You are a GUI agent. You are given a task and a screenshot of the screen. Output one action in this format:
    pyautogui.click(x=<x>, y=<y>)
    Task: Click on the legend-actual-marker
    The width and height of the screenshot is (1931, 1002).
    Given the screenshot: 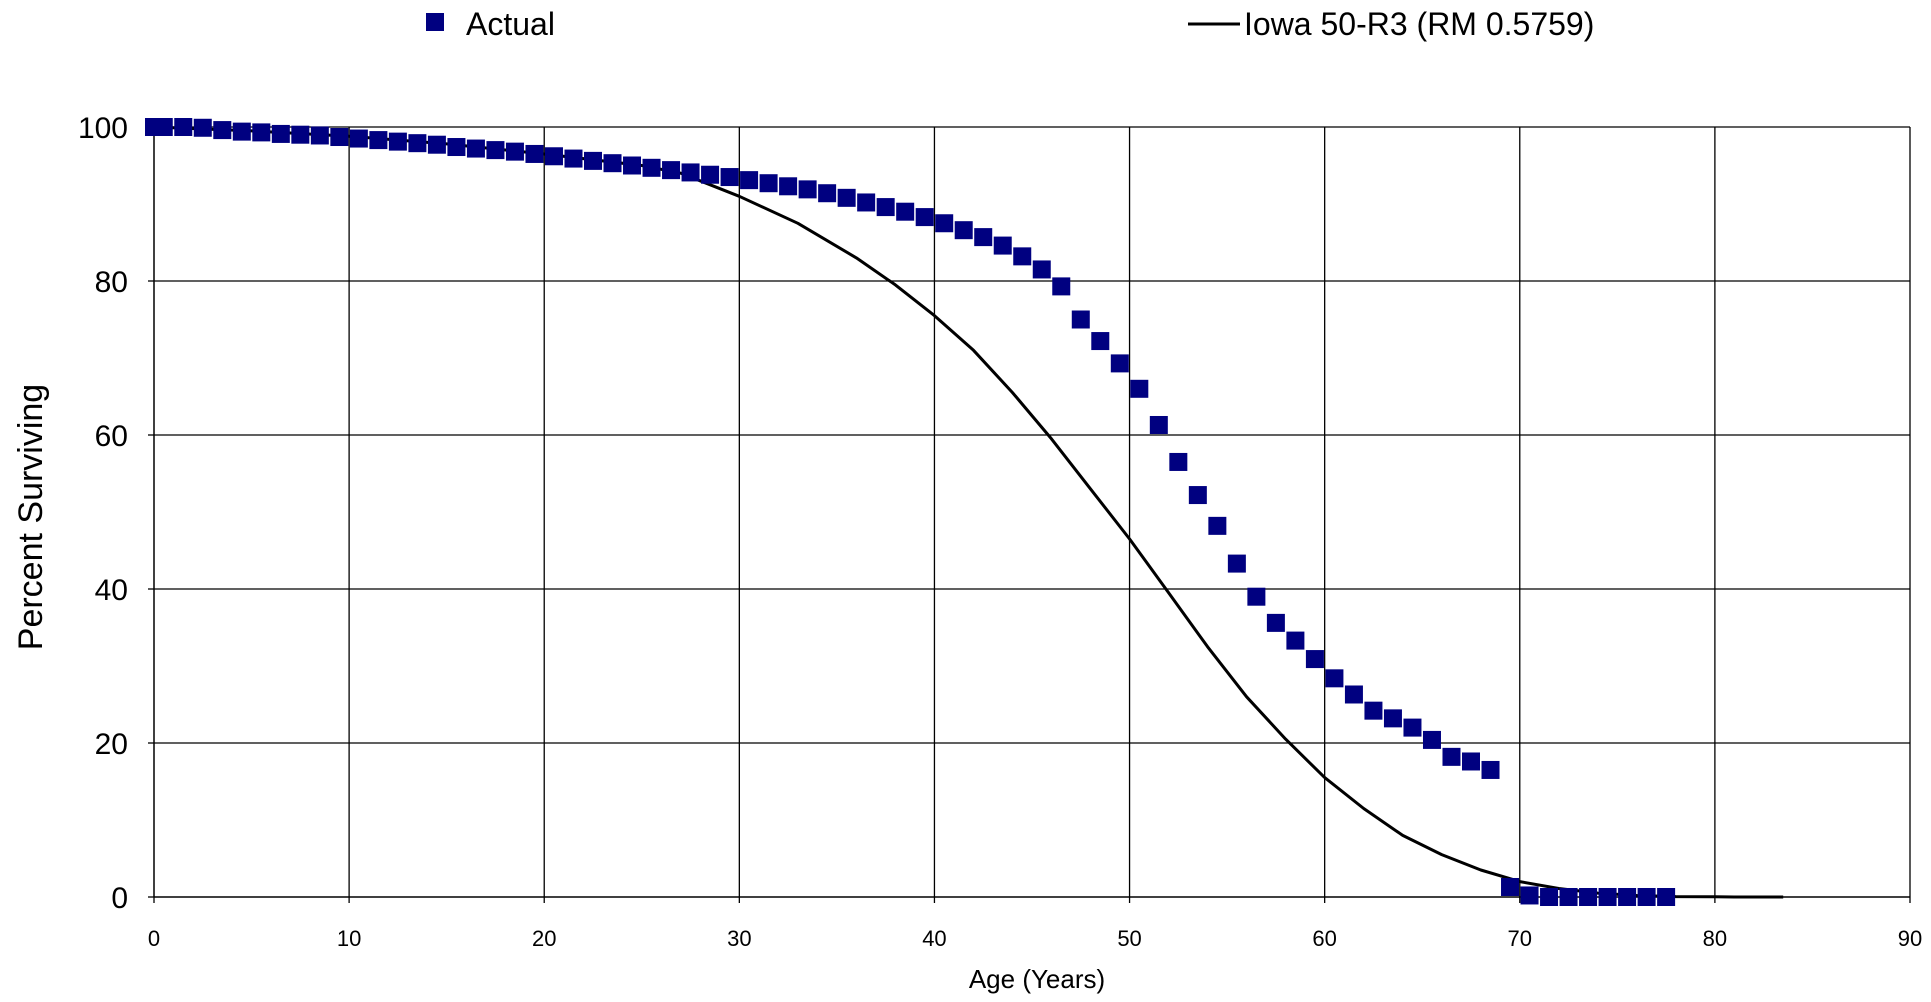 What is the action you would take?
    pyautogui.click(x=435, y=22)
    